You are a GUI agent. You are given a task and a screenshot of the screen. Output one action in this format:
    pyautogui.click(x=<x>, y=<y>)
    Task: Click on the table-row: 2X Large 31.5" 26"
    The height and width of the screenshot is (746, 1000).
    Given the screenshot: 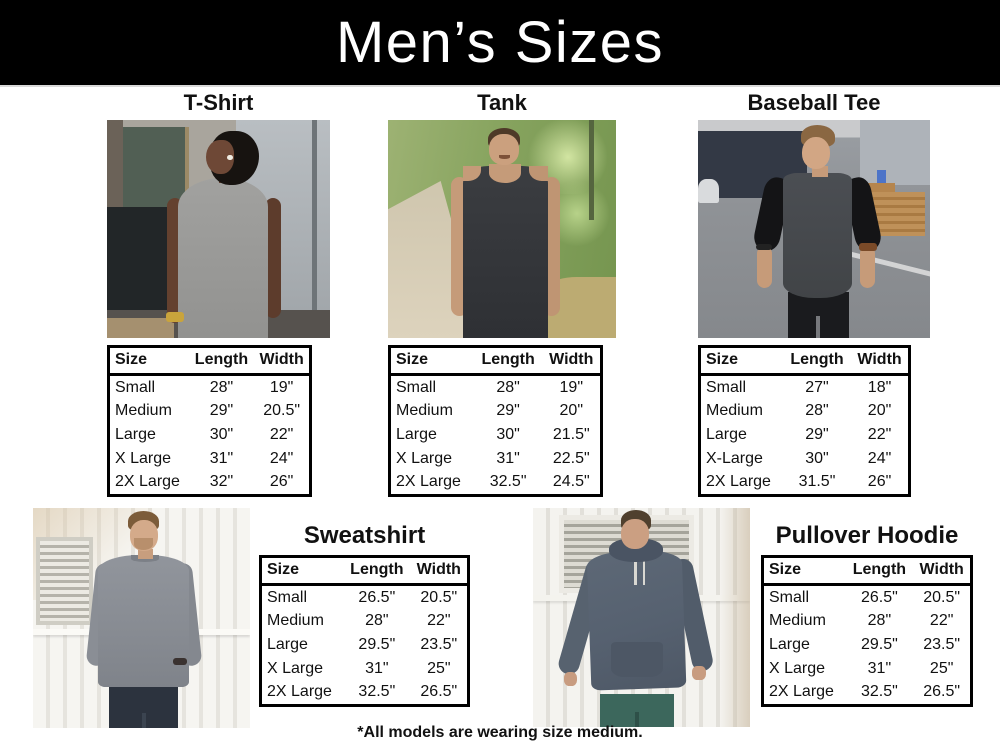 What is the action you would take?
    pyautogui.click(x=805, y=482)
    